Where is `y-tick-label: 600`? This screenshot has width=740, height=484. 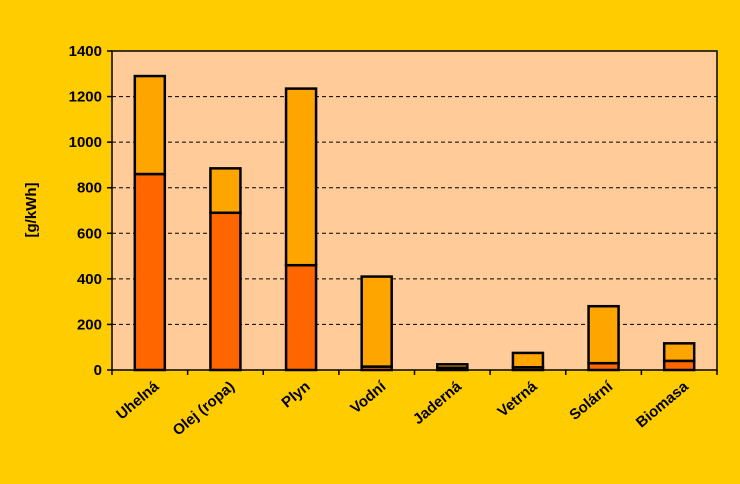 y-tick-label: 600 is located at coordinates (89, 233).